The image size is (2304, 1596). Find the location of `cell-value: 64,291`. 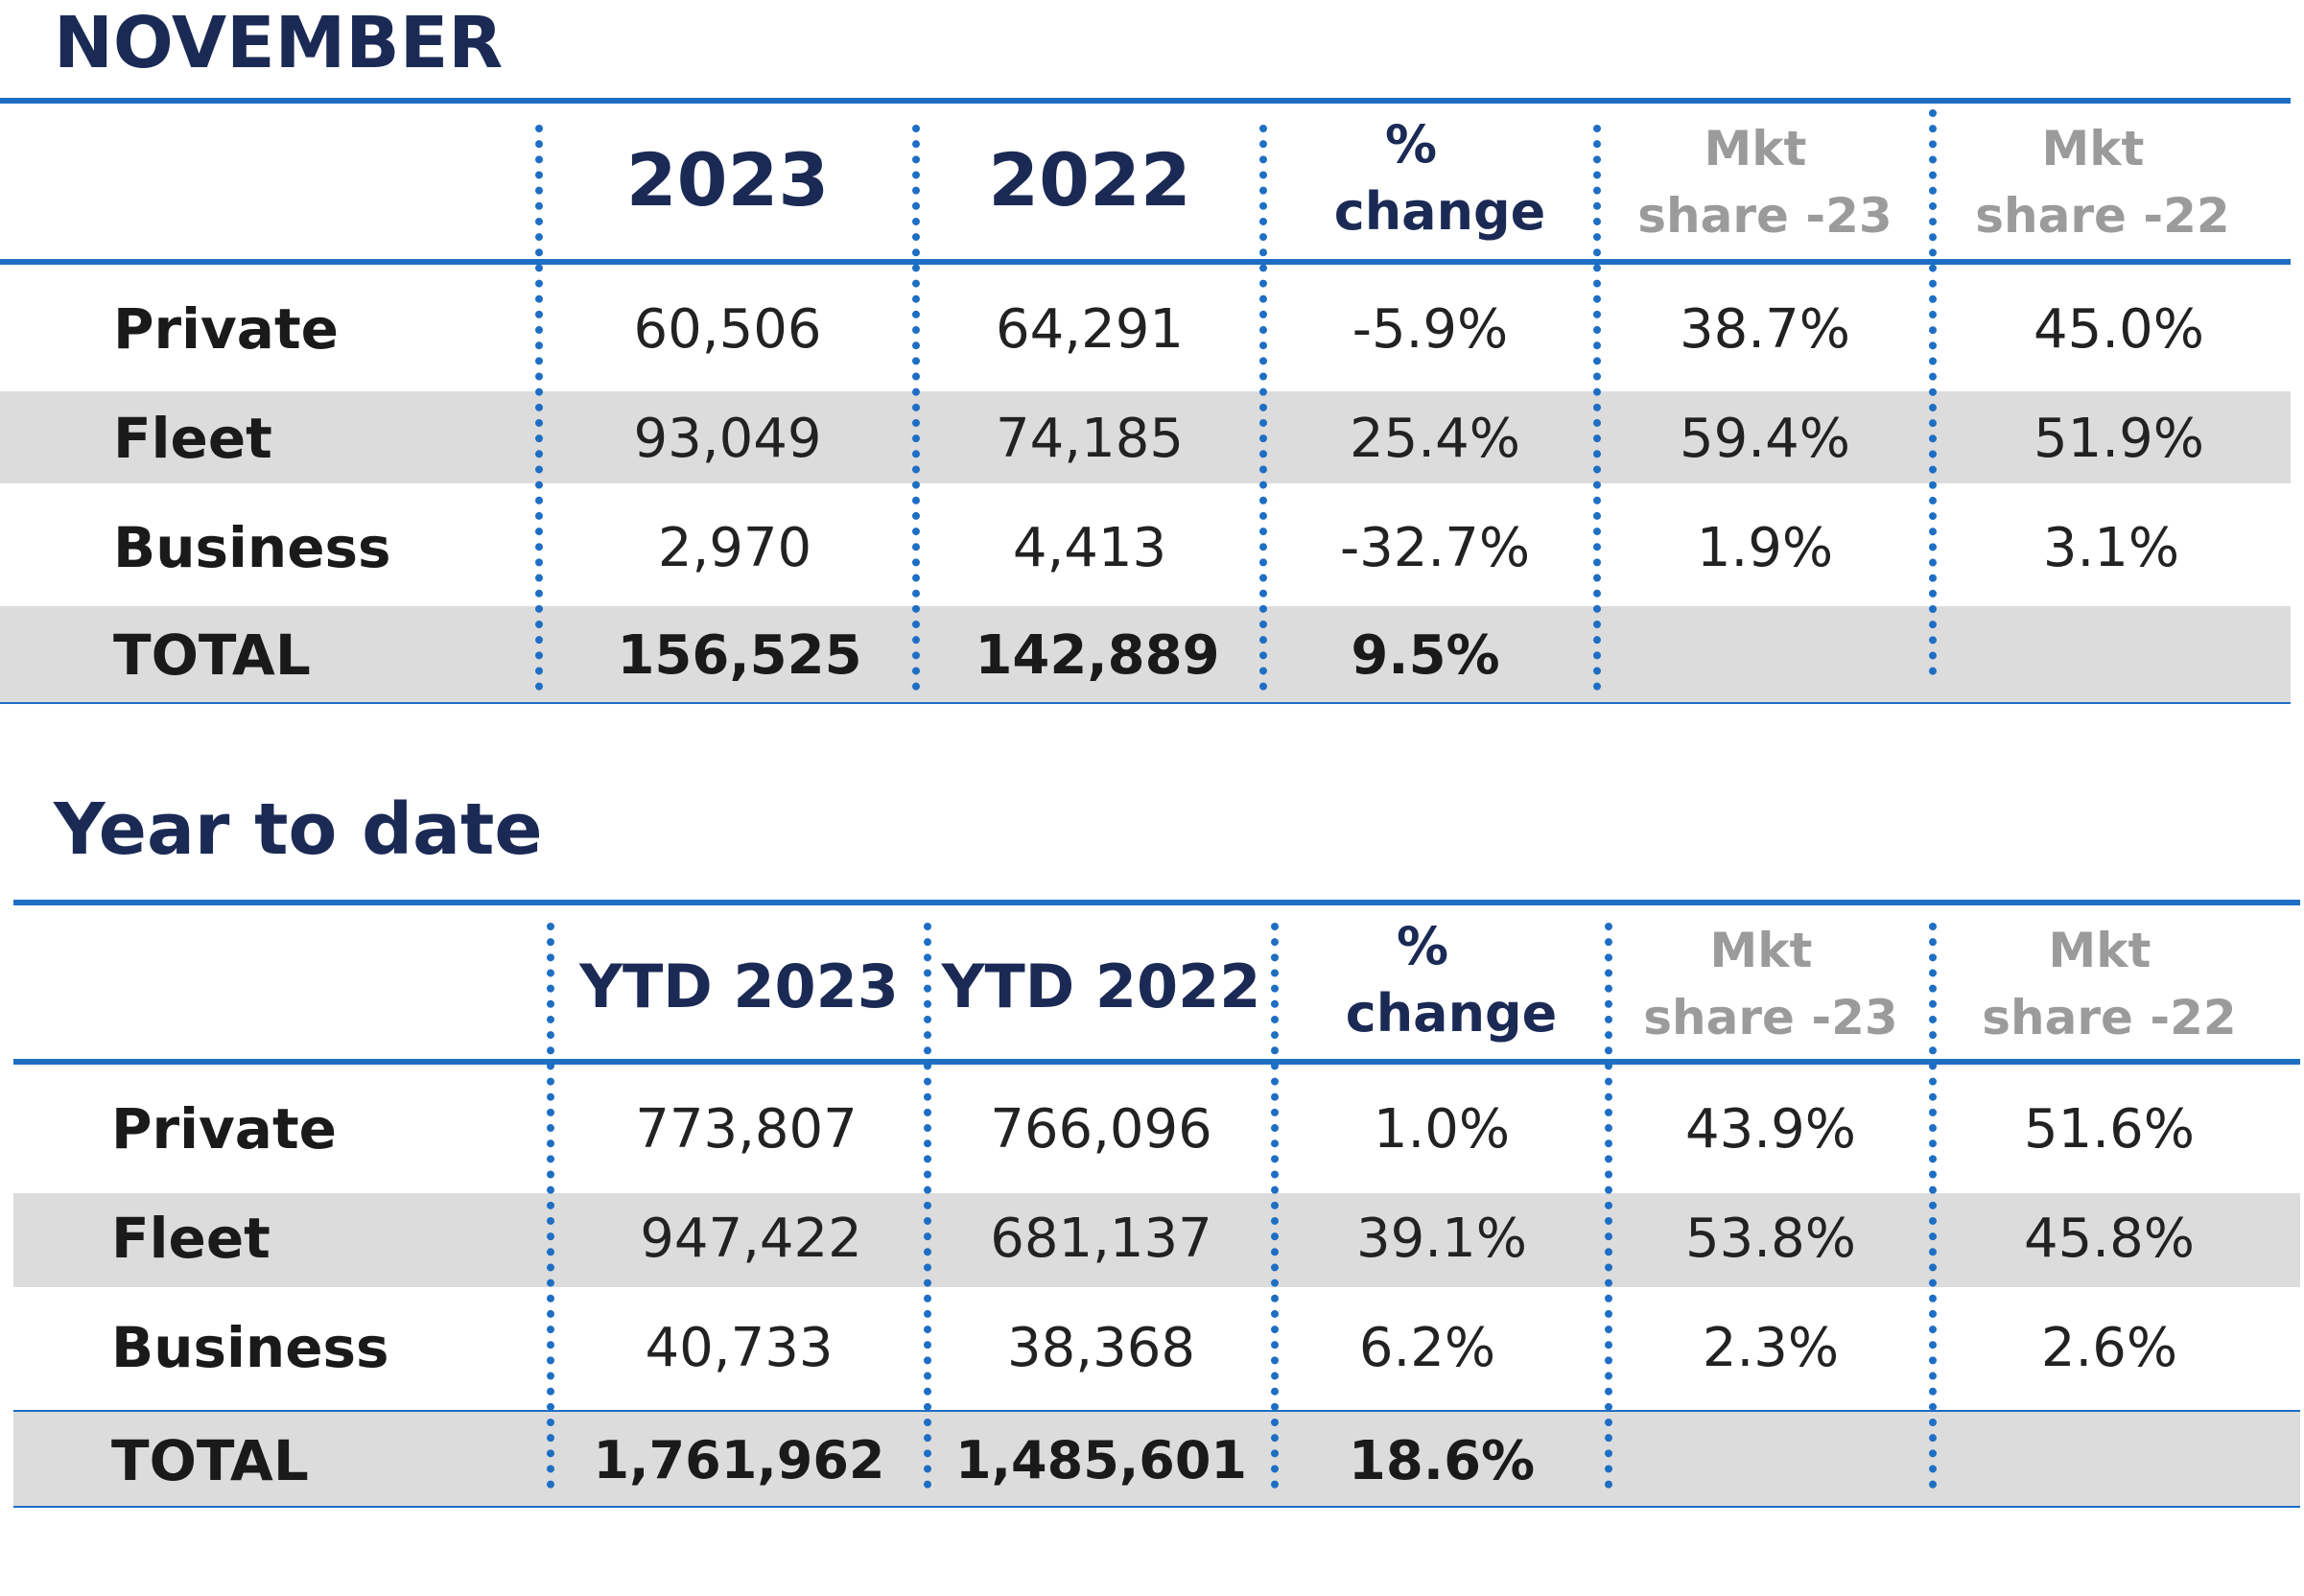

cell-value: 64,291 is located at coordinates (1090, 329).